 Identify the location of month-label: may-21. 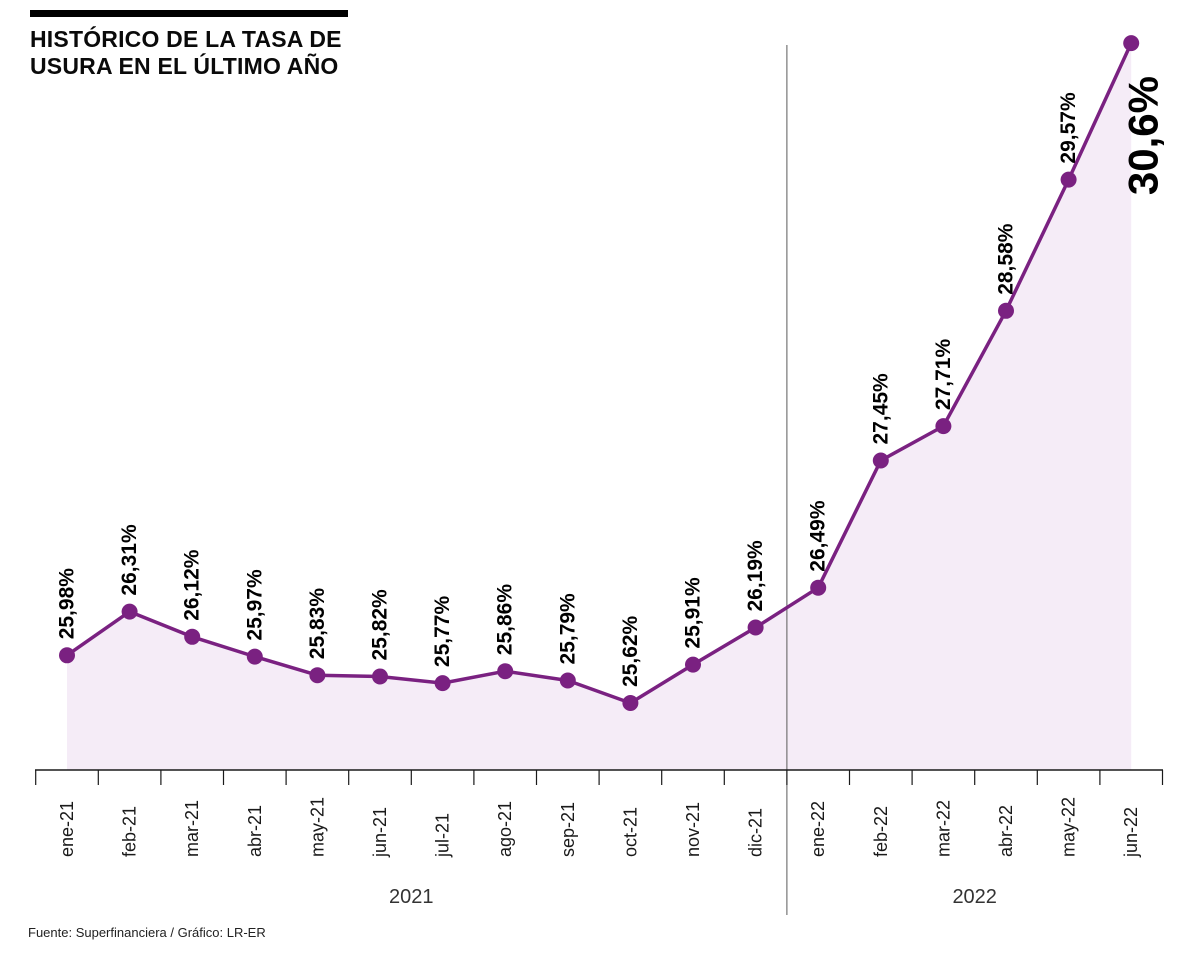
(317, 827).